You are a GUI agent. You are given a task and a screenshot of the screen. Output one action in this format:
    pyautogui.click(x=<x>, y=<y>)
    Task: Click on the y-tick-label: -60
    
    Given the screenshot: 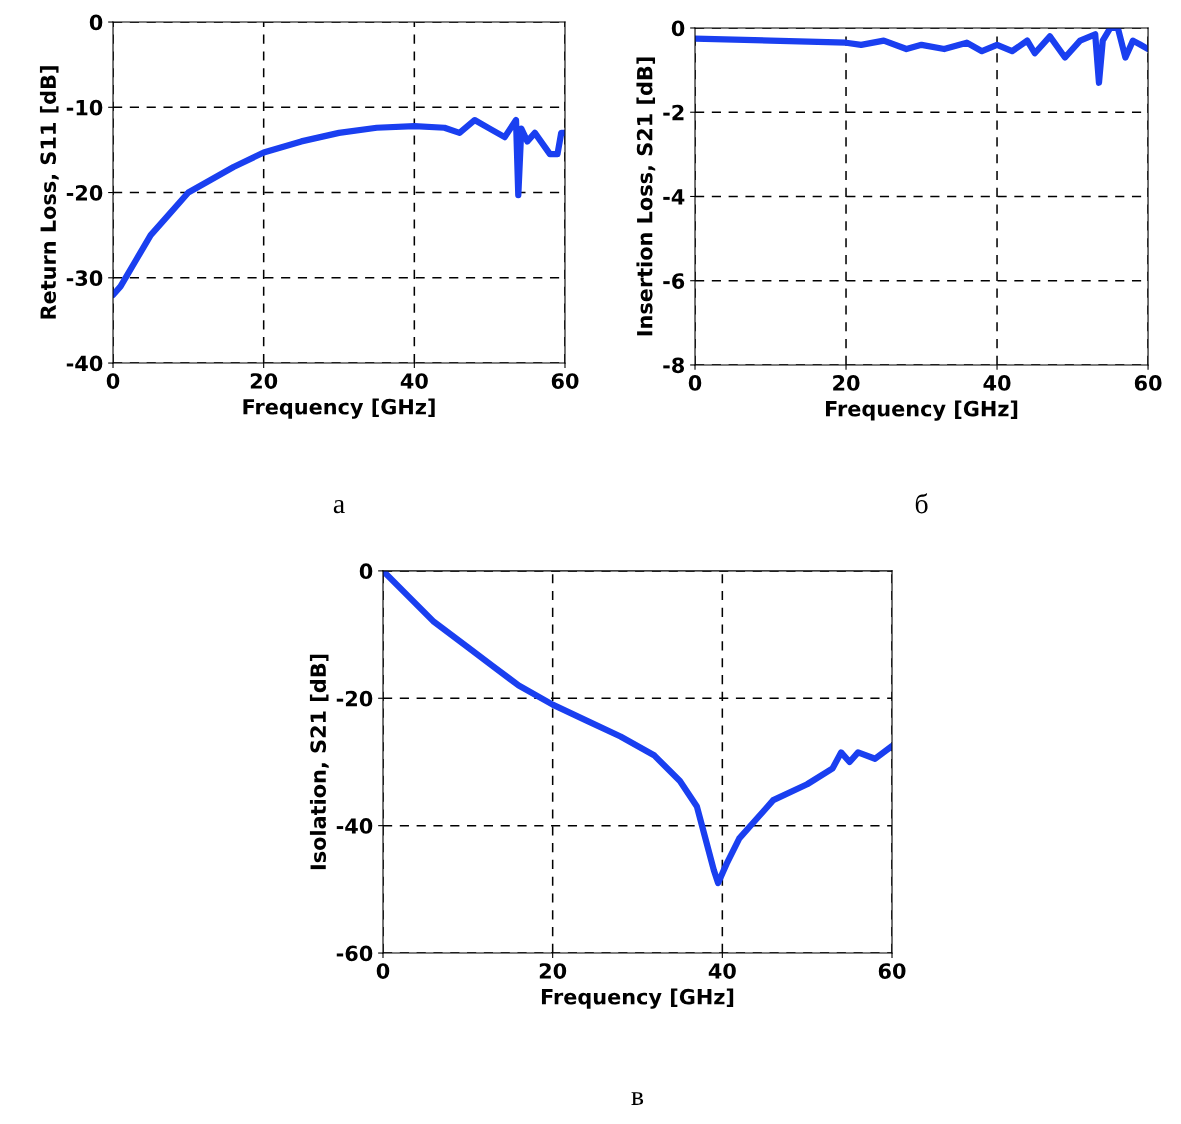 What is the action you would take?
    pyautogui.click(x=354, y=953)
    